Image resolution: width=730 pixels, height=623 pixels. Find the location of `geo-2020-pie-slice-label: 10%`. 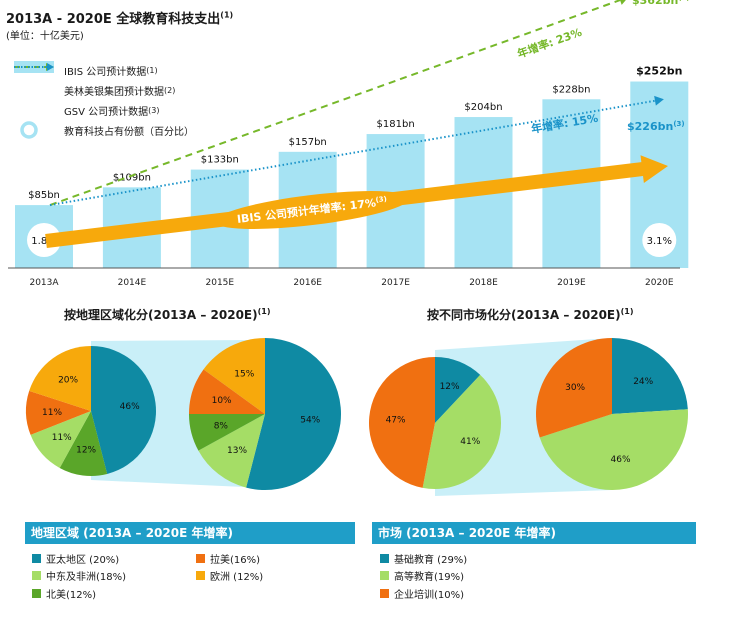

geo-2020-pie-slice-label: 10% is located at coordinates (222, 401).